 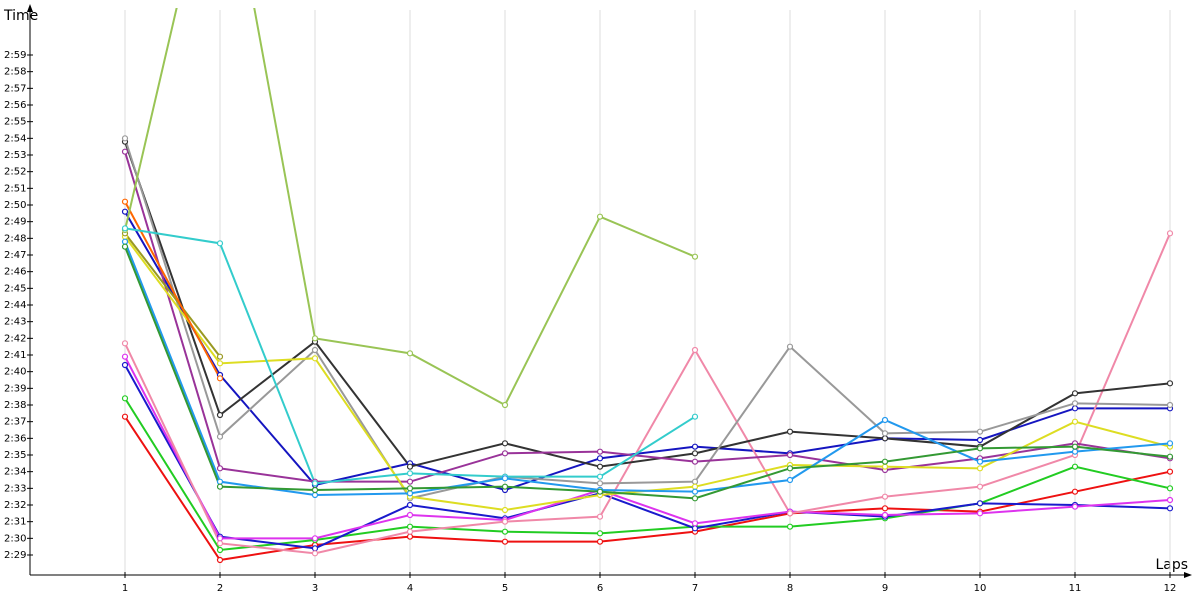 What do you see at coordinates (15, 455) in the screenshot?
I see `y-tick-label: 2:35` at bounding box center [15, 455].